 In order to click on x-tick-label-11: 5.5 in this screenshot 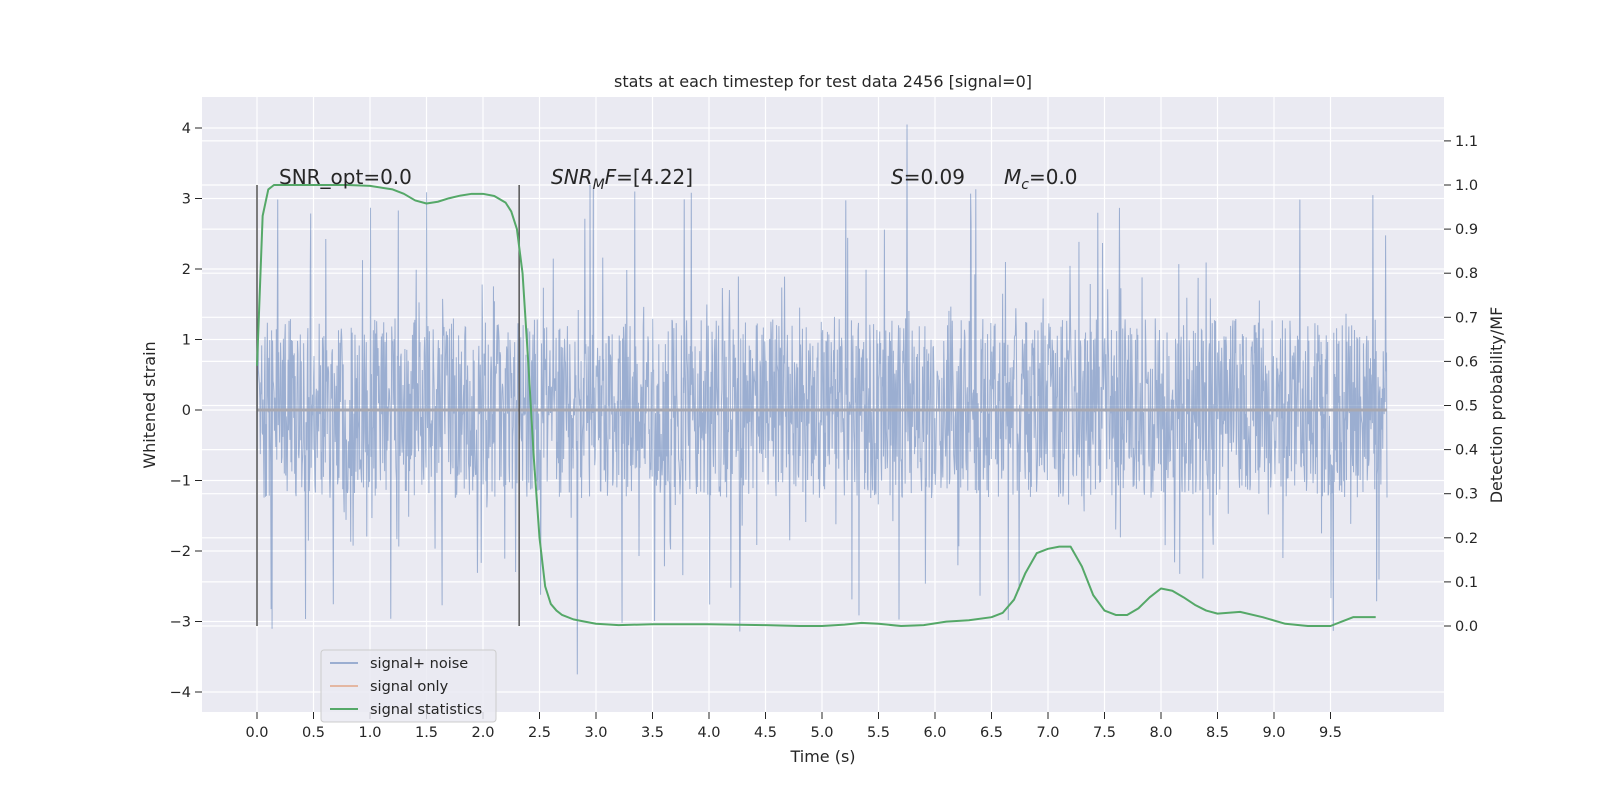, I will do `click(878, 733)`.